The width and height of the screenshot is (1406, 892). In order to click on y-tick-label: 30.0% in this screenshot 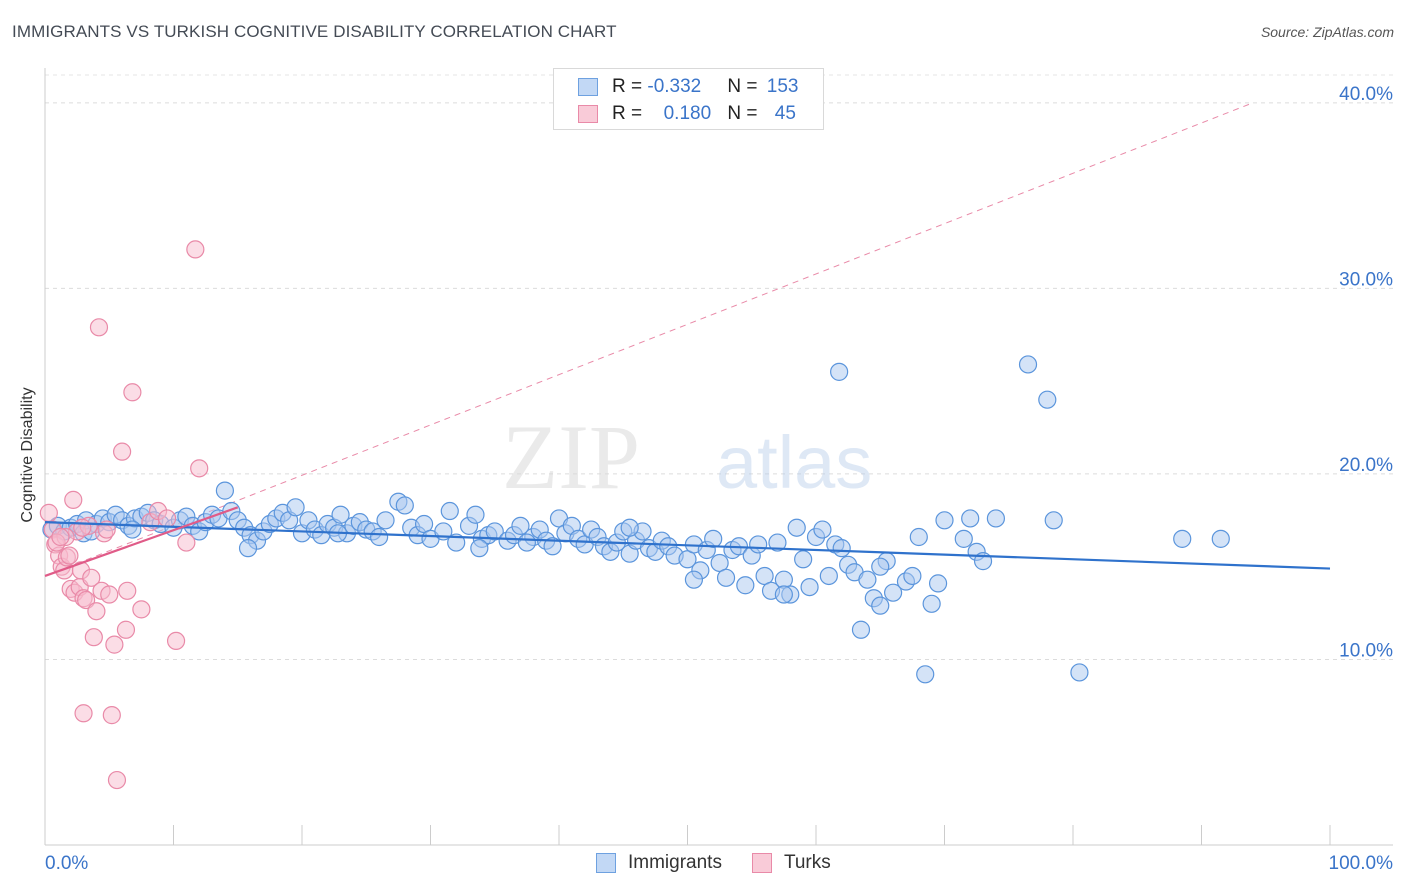, I will do `click(1366, 279)`.